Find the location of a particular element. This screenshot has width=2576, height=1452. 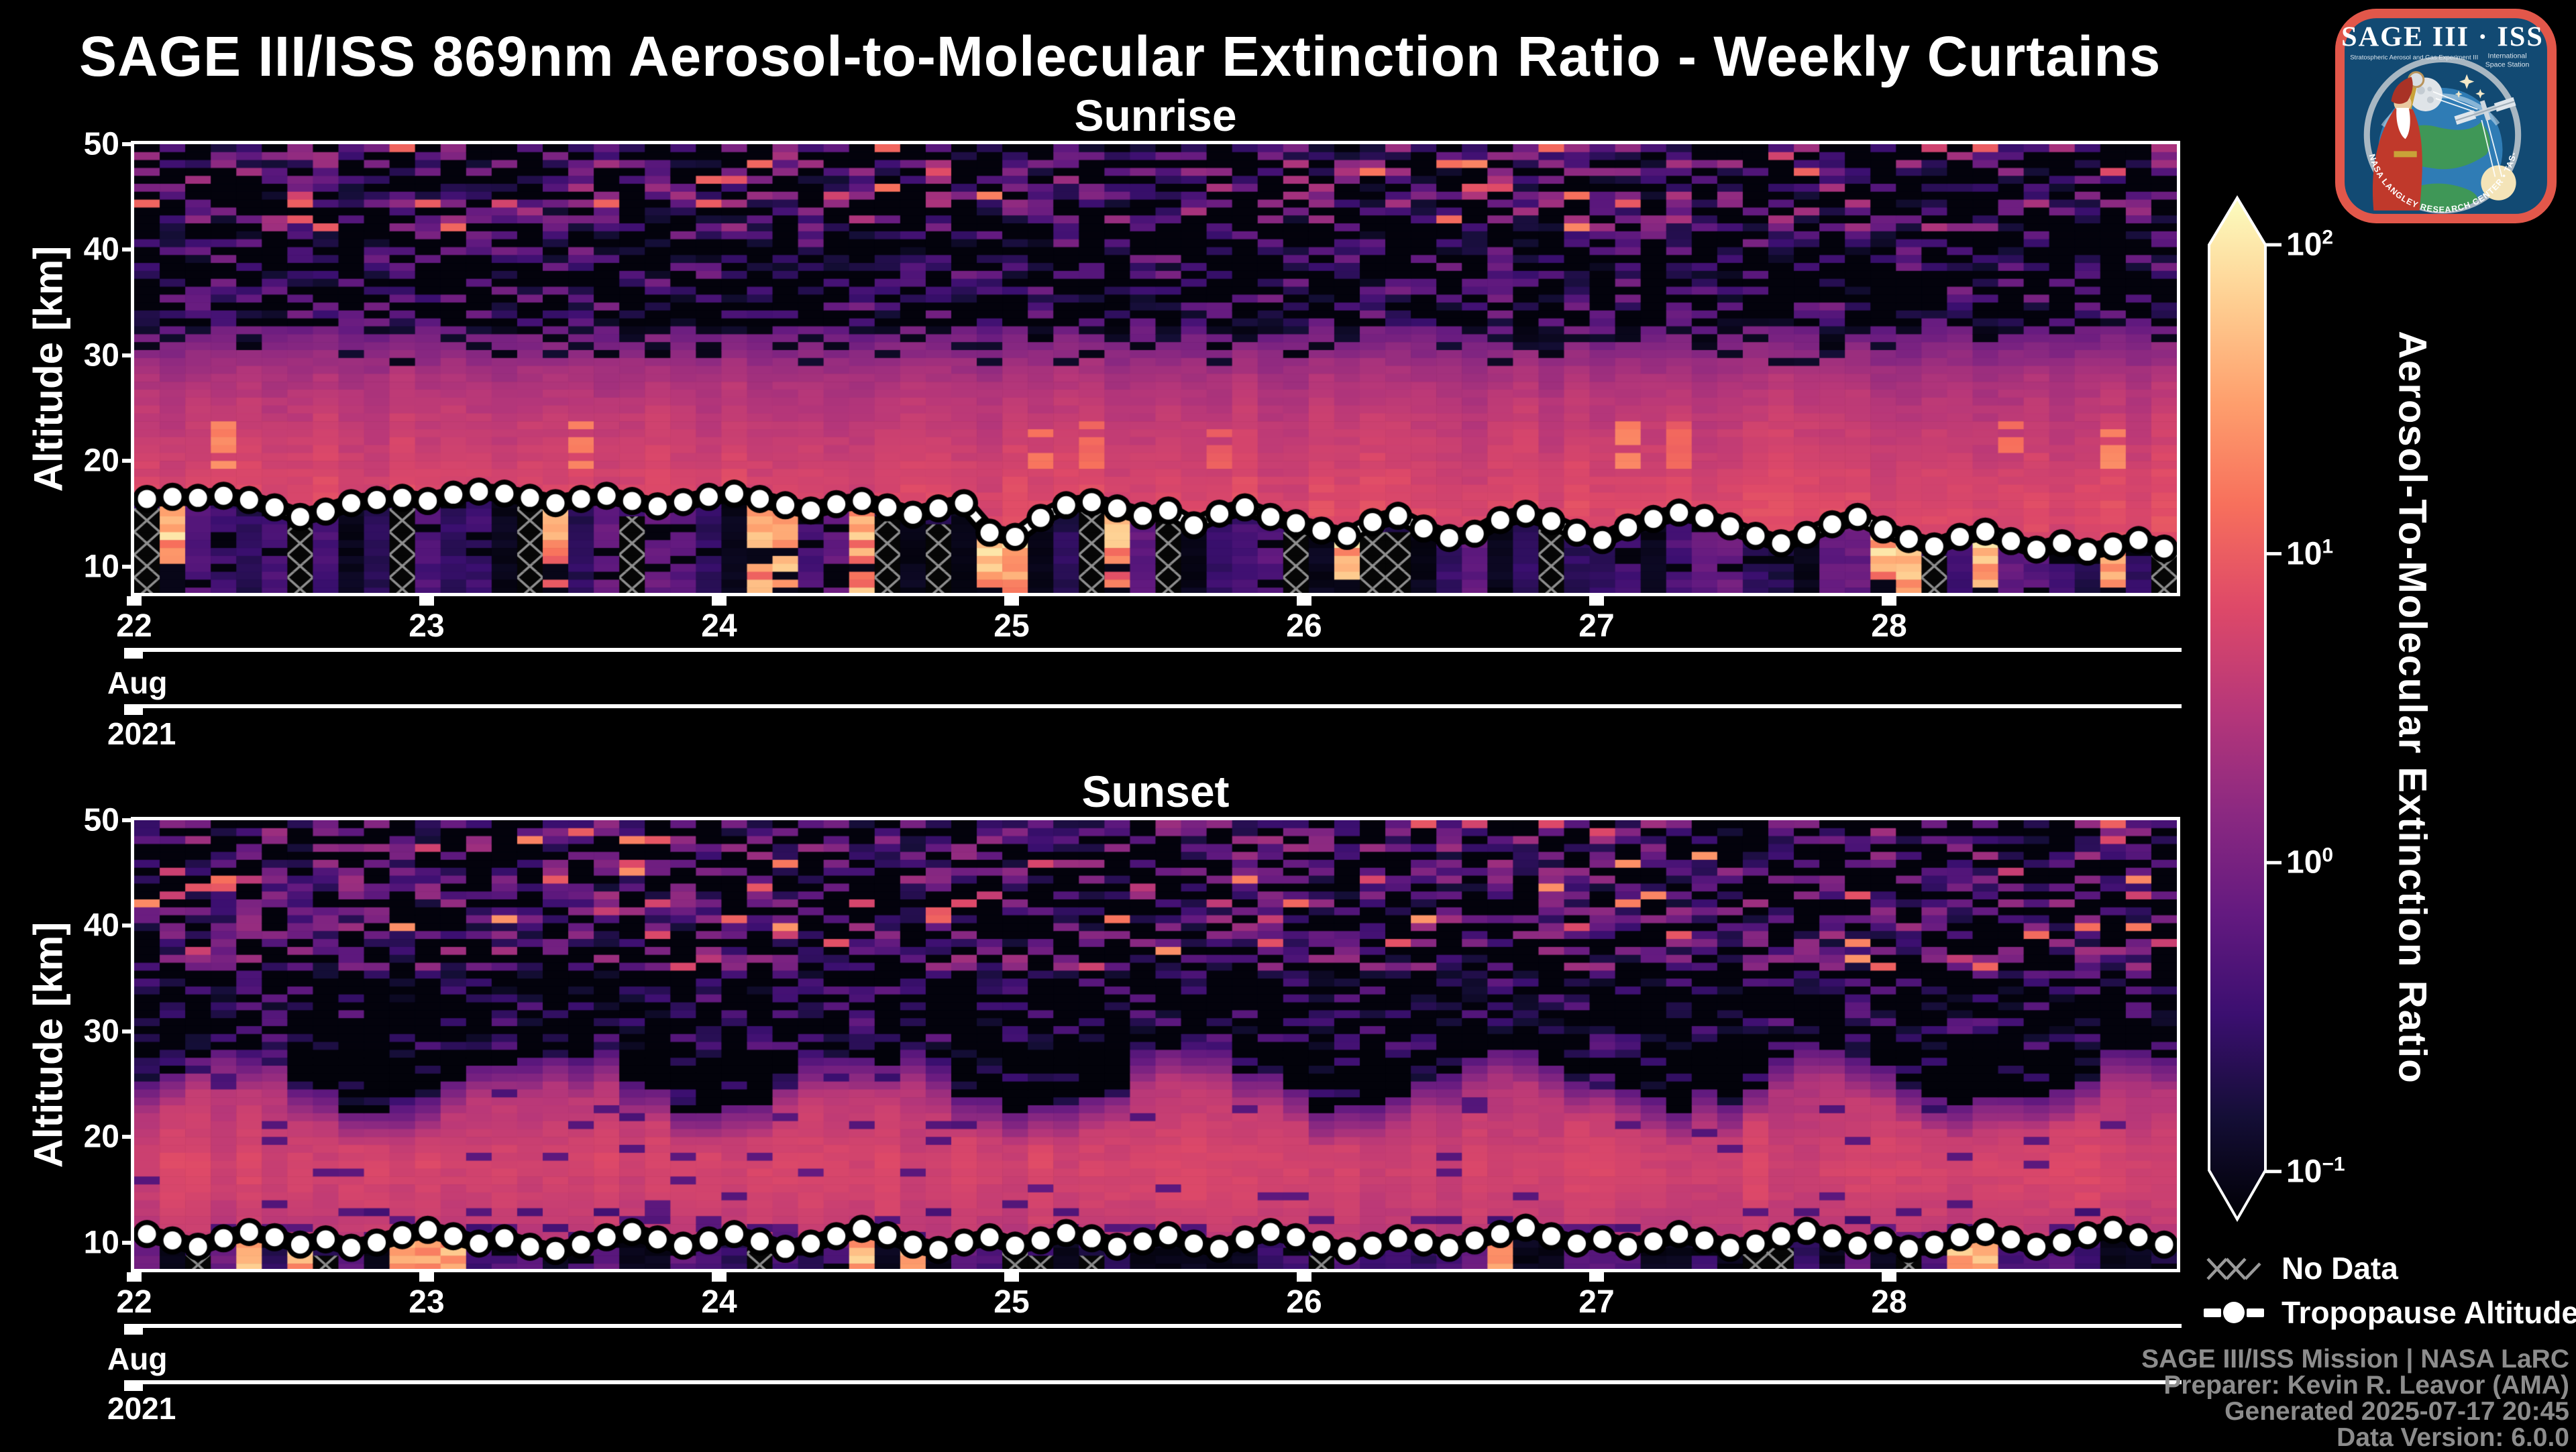

sunrise-panel-title: Sunrise is located at coordinates (1155, 115).